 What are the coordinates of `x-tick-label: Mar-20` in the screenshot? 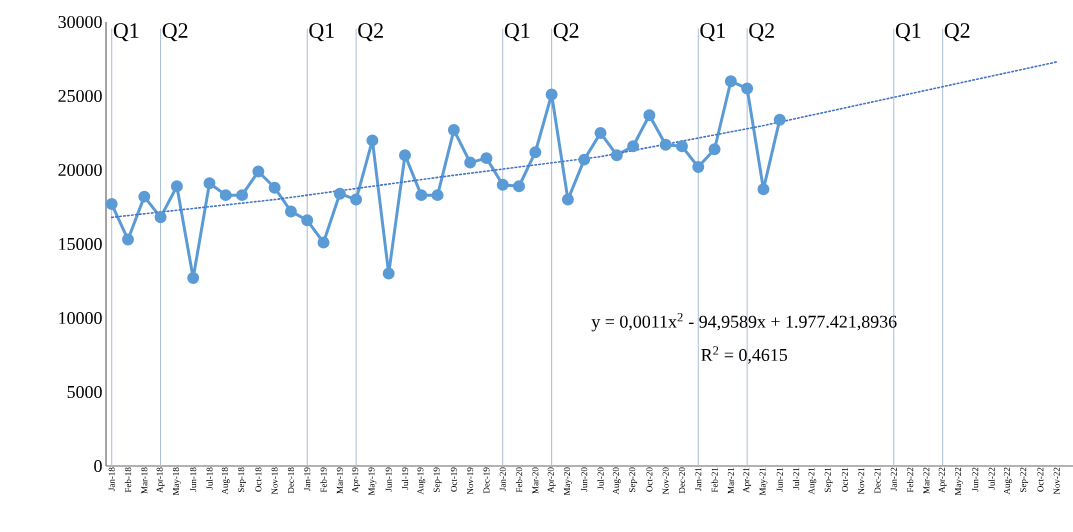 It's located at (535, 480).